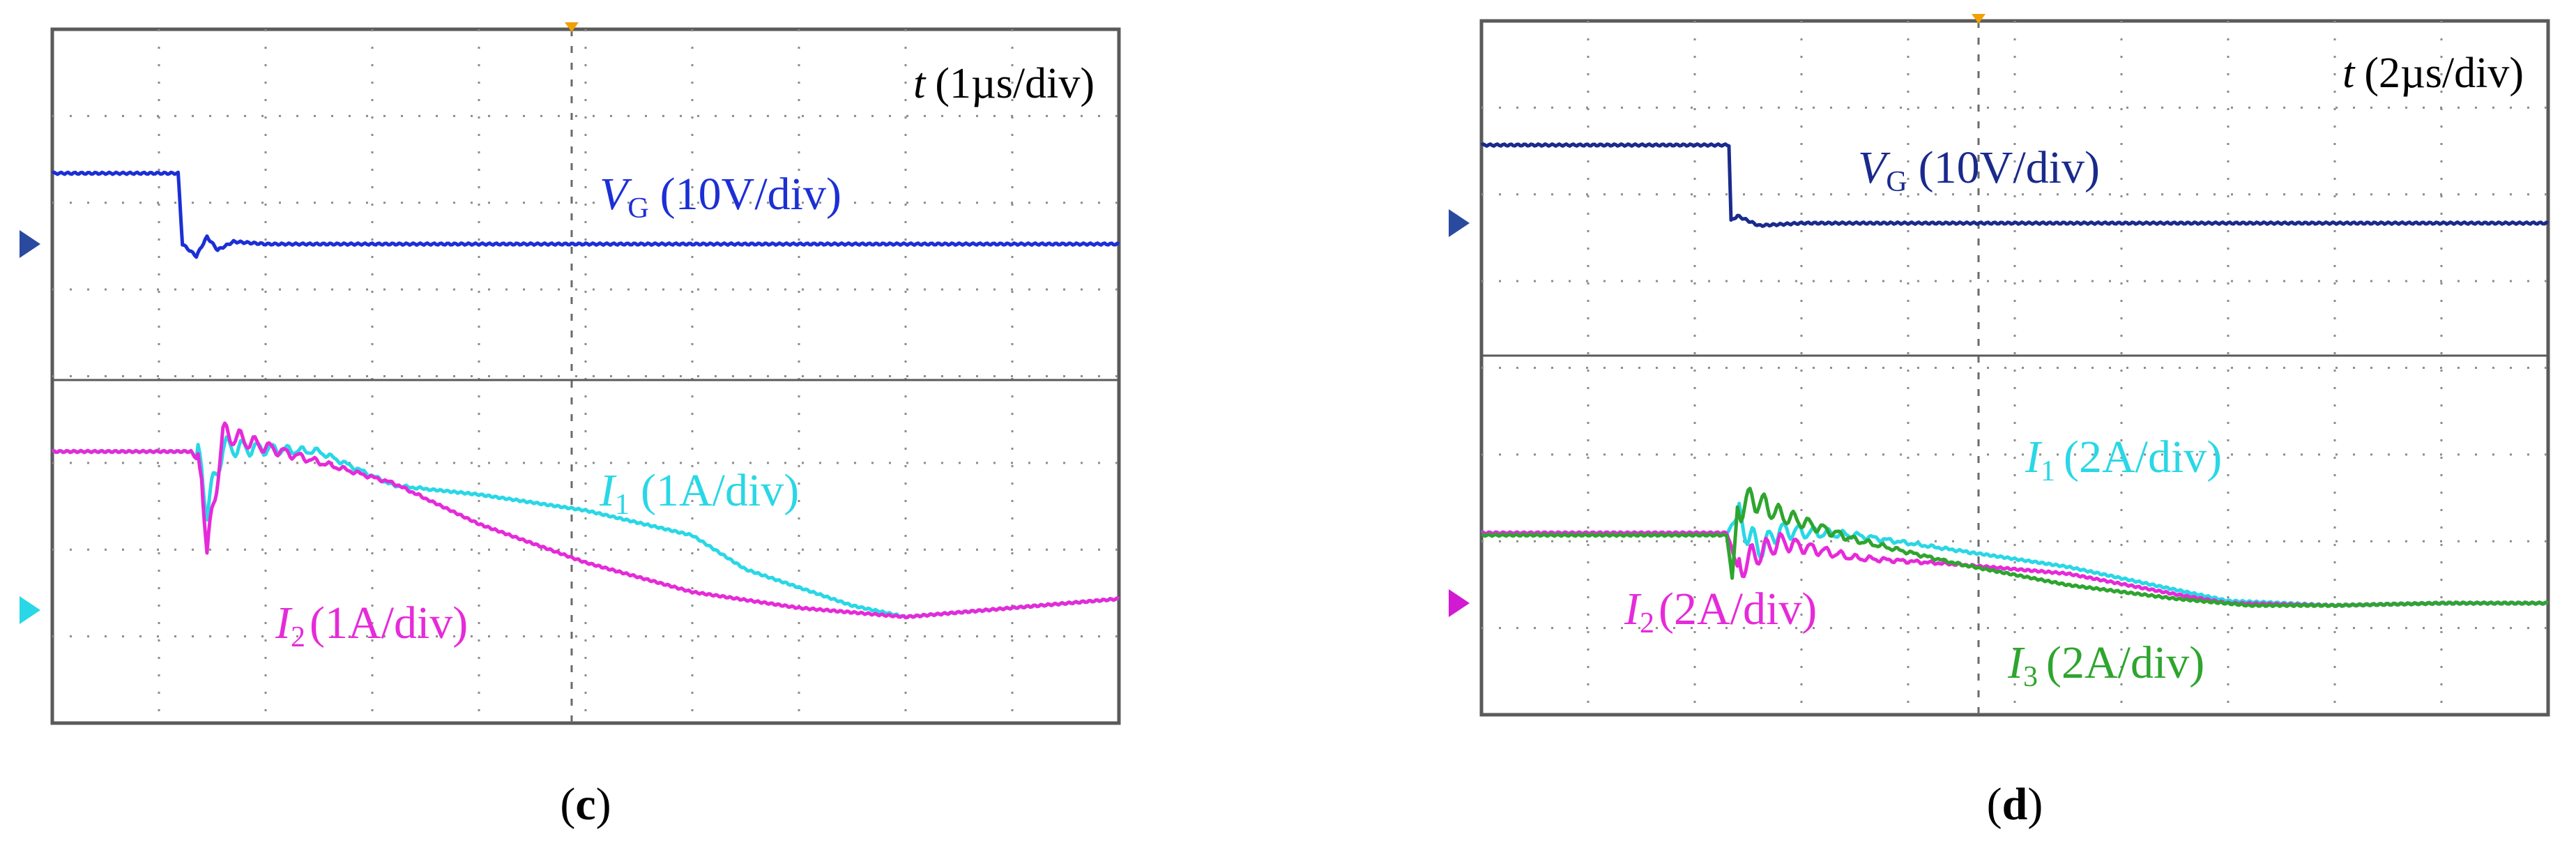 This screenshot has width=2576, height=850. Describe the element at coordinates (1720, 612) in the screenshot. I see `panel-d-i2-label: I2(2A/div)` at that location.